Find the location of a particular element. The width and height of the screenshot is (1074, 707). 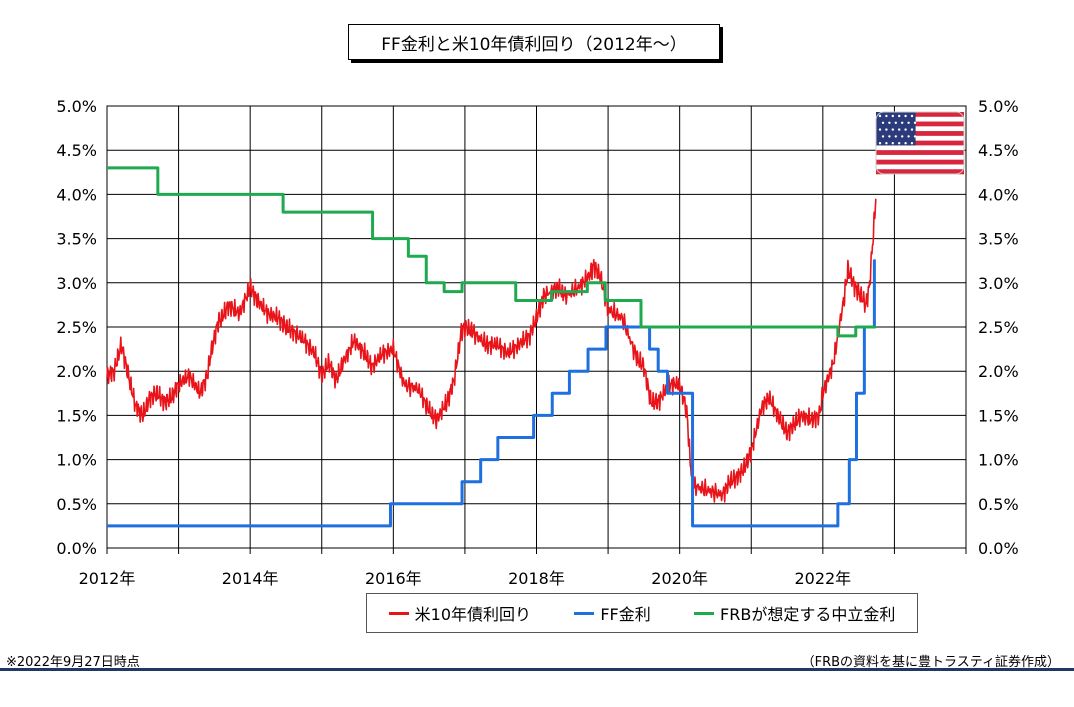

y-tick-label-right: 3.5% is located at coordinates (998, 239).